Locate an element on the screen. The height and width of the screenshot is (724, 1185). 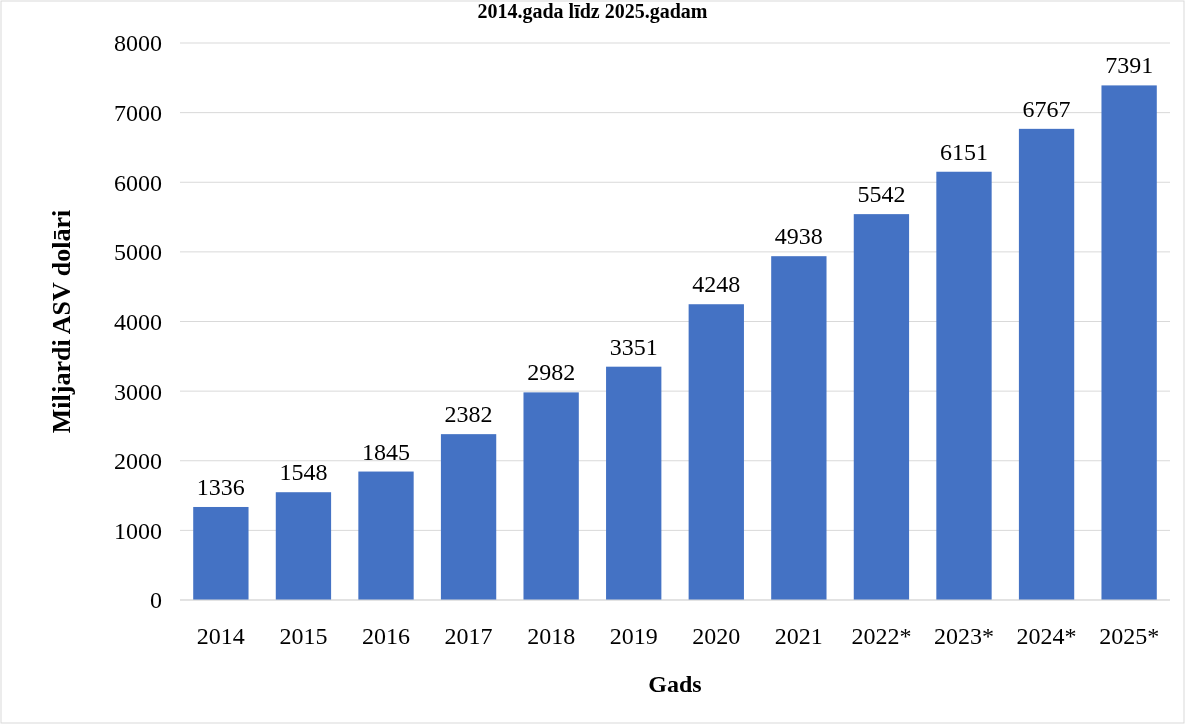
y-tick-label: 8000 is located at coordinates (138, 43).